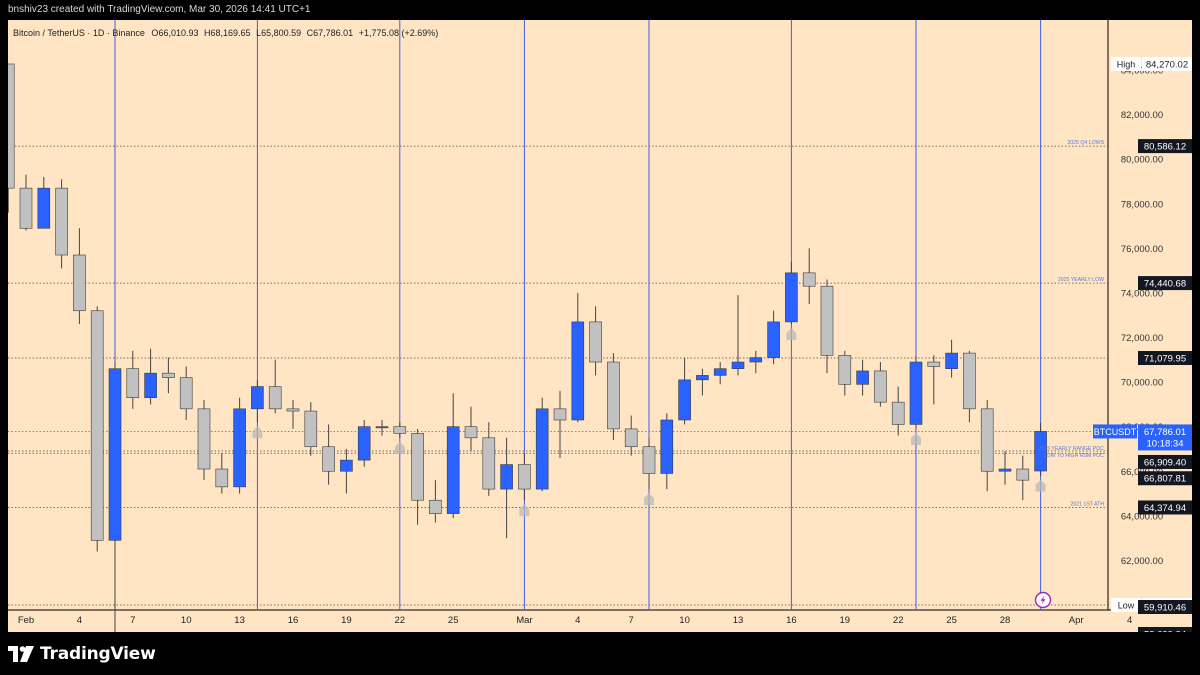 The width and height of the screenshot is (1200, 675). Describe the element at coordinates (1165, 607) in the screenshot. I see `price-tag-value: 59,910.46` at that location.